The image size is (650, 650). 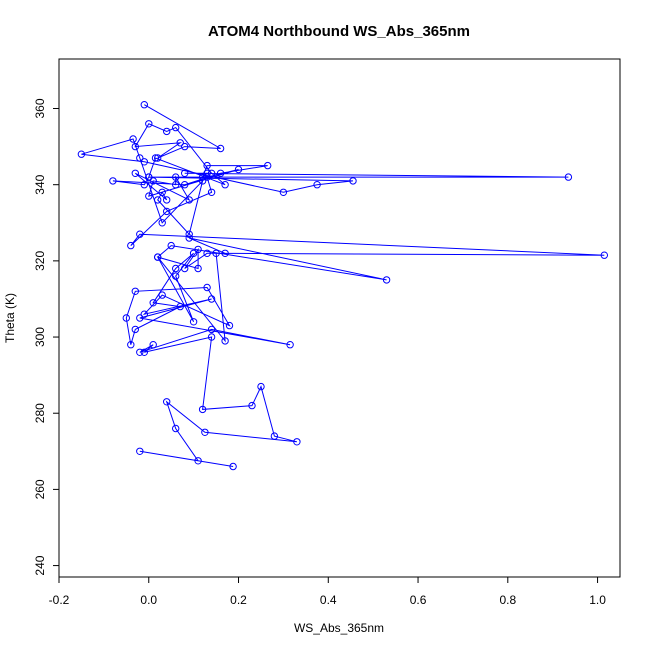 I want to click on x-tick-label: 0.0, so click(x=148, y=600).